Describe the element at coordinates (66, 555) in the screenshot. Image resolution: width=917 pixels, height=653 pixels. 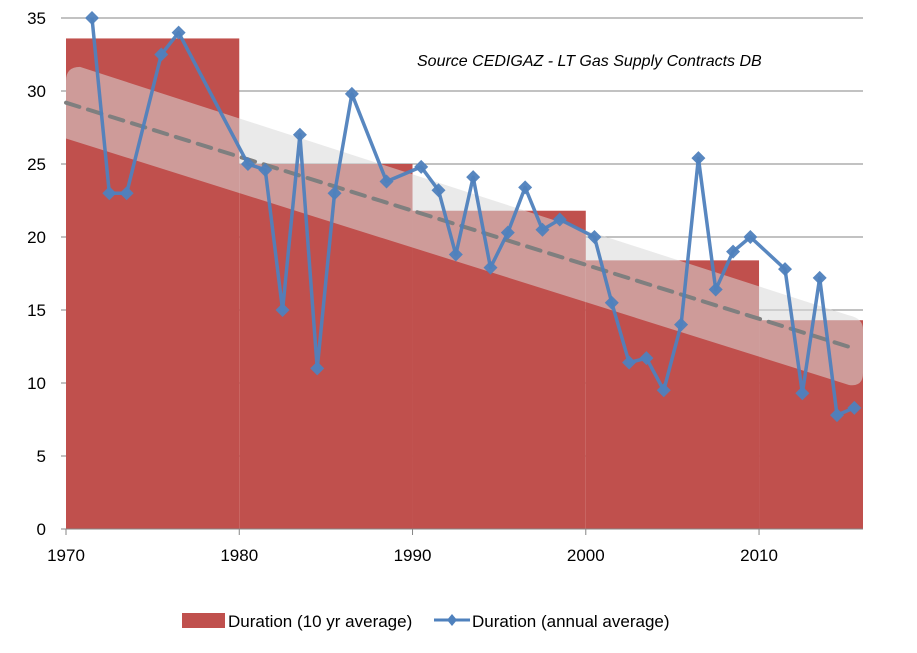
I see `x-tick-label-1970: 1970` at that location.